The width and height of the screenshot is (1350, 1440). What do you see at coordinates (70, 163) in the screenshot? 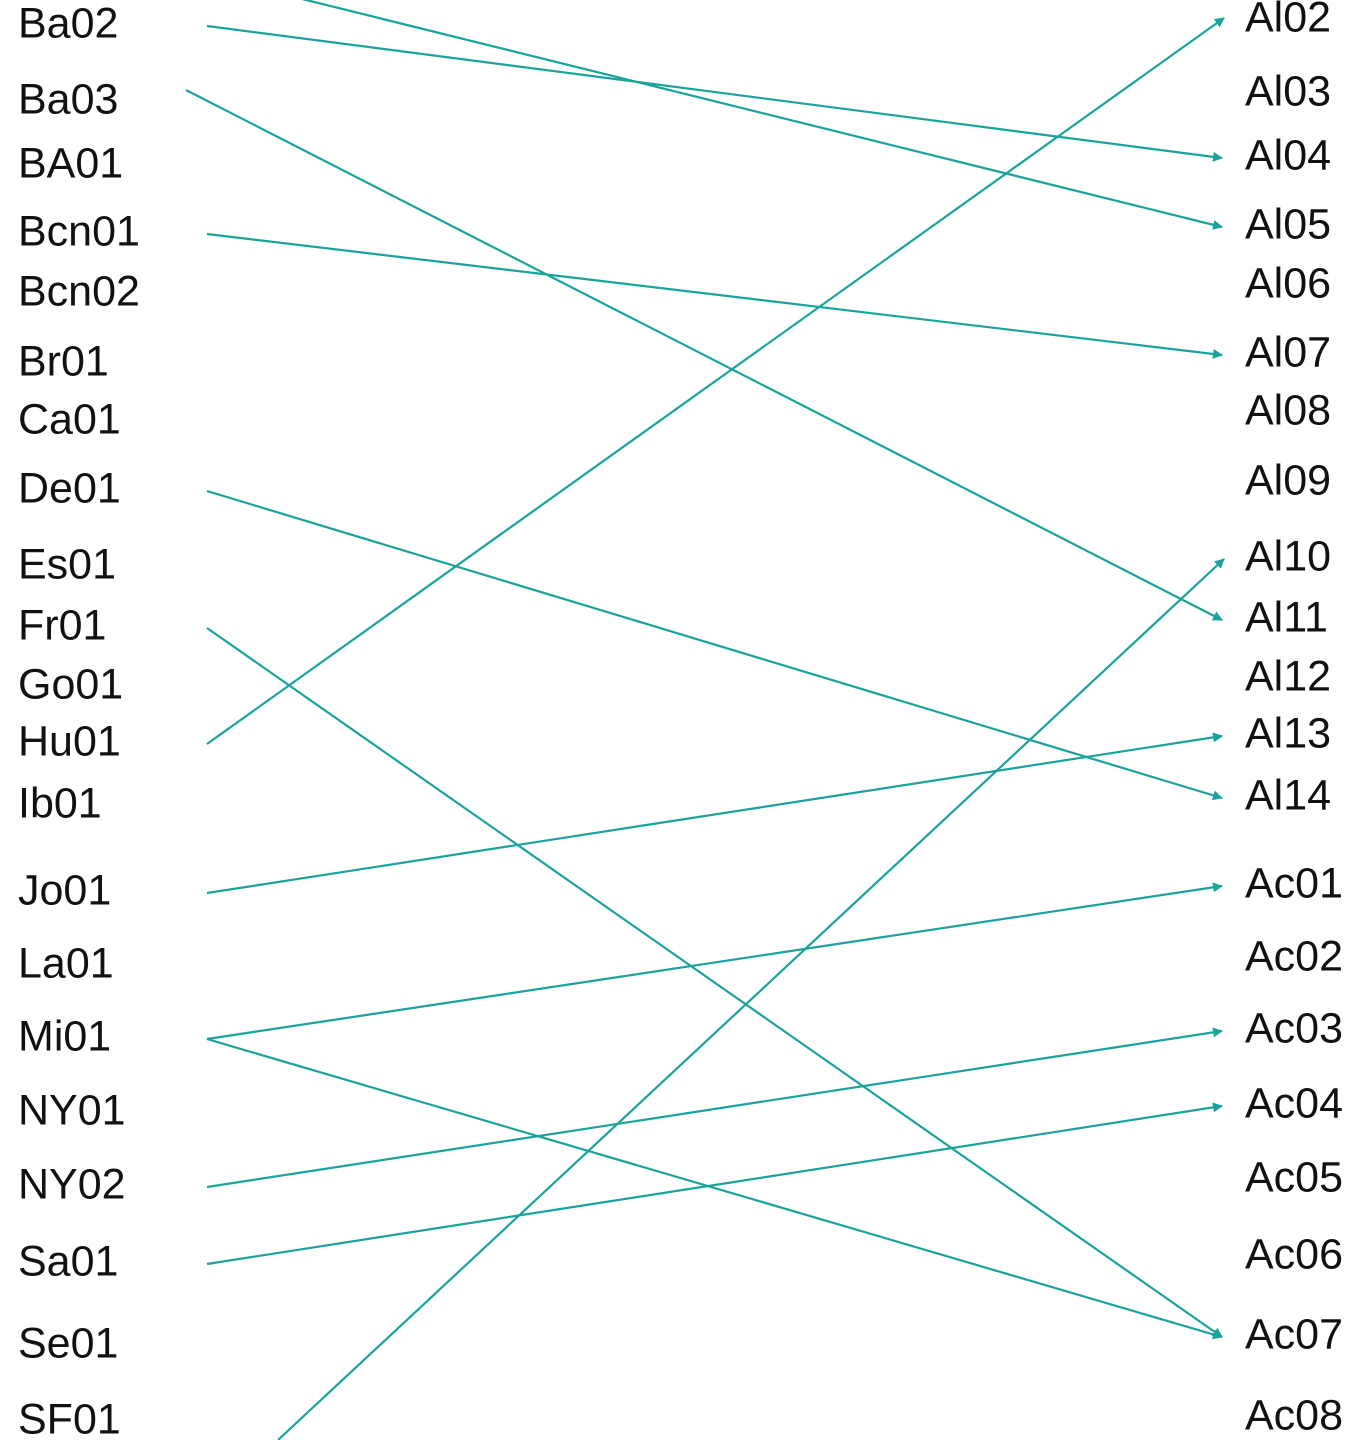
I see `left-node-ba01: BA01` at bounding box center [70, 163].